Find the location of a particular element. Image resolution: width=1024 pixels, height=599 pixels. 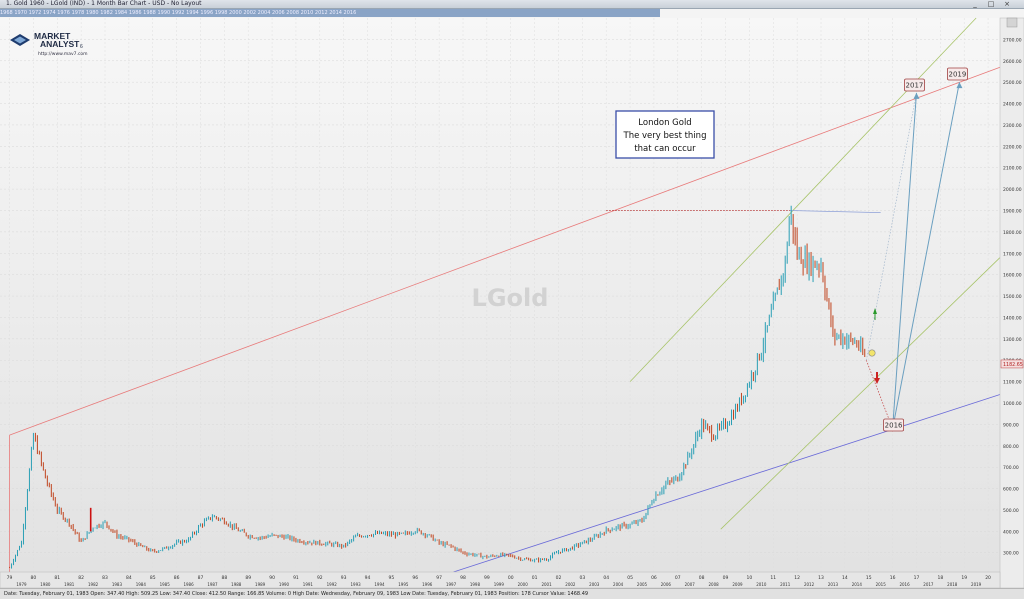

y-tick-label: 2500.00 is located at coordinates (1012, 83).